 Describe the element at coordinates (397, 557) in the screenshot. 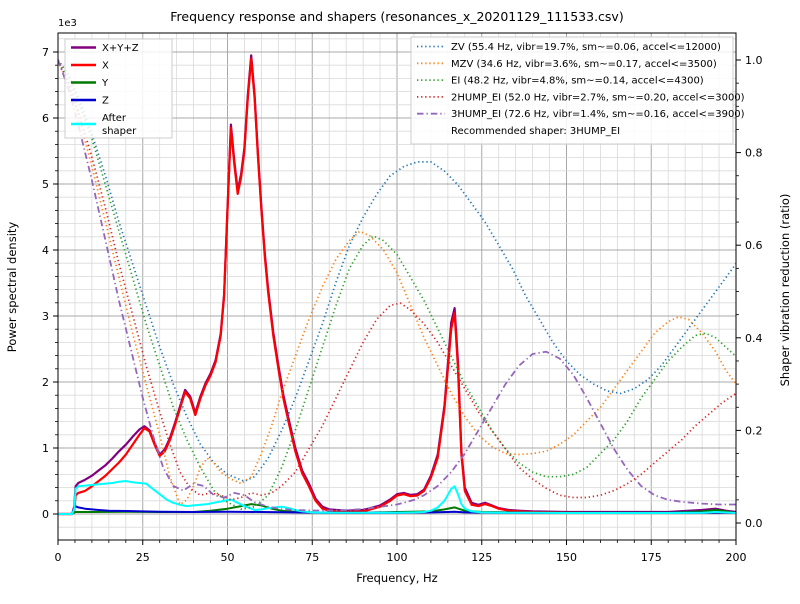

I see `x-tick-label: 100` at that location.